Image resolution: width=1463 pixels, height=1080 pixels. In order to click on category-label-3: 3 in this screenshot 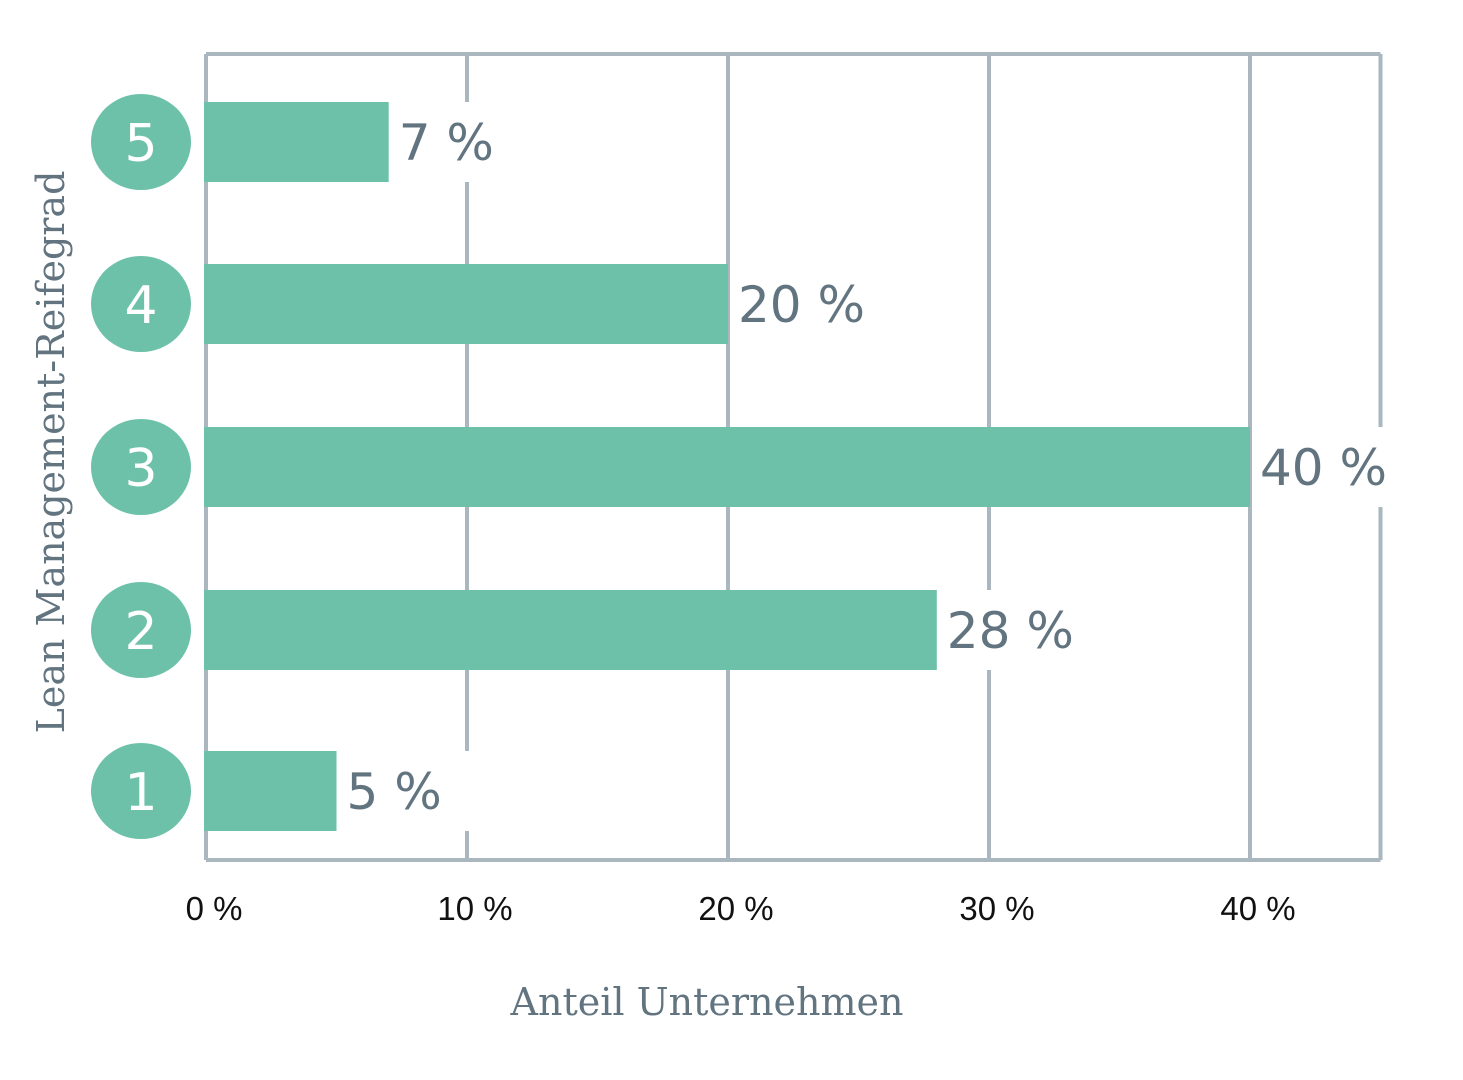, I will do `click(140, 469)`.